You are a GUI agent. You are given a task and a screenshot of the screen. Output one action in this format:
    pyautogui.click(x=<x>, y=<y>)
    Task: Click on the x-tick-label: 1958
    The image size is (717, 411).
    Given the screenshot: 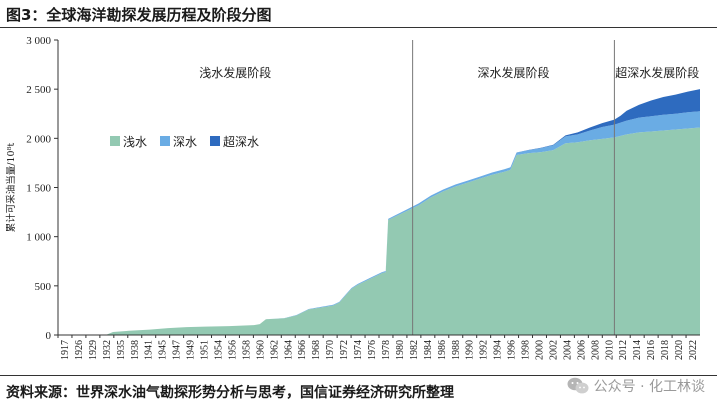 What is the action you would take?
    pyautogui.click(x=246, y=350)
    